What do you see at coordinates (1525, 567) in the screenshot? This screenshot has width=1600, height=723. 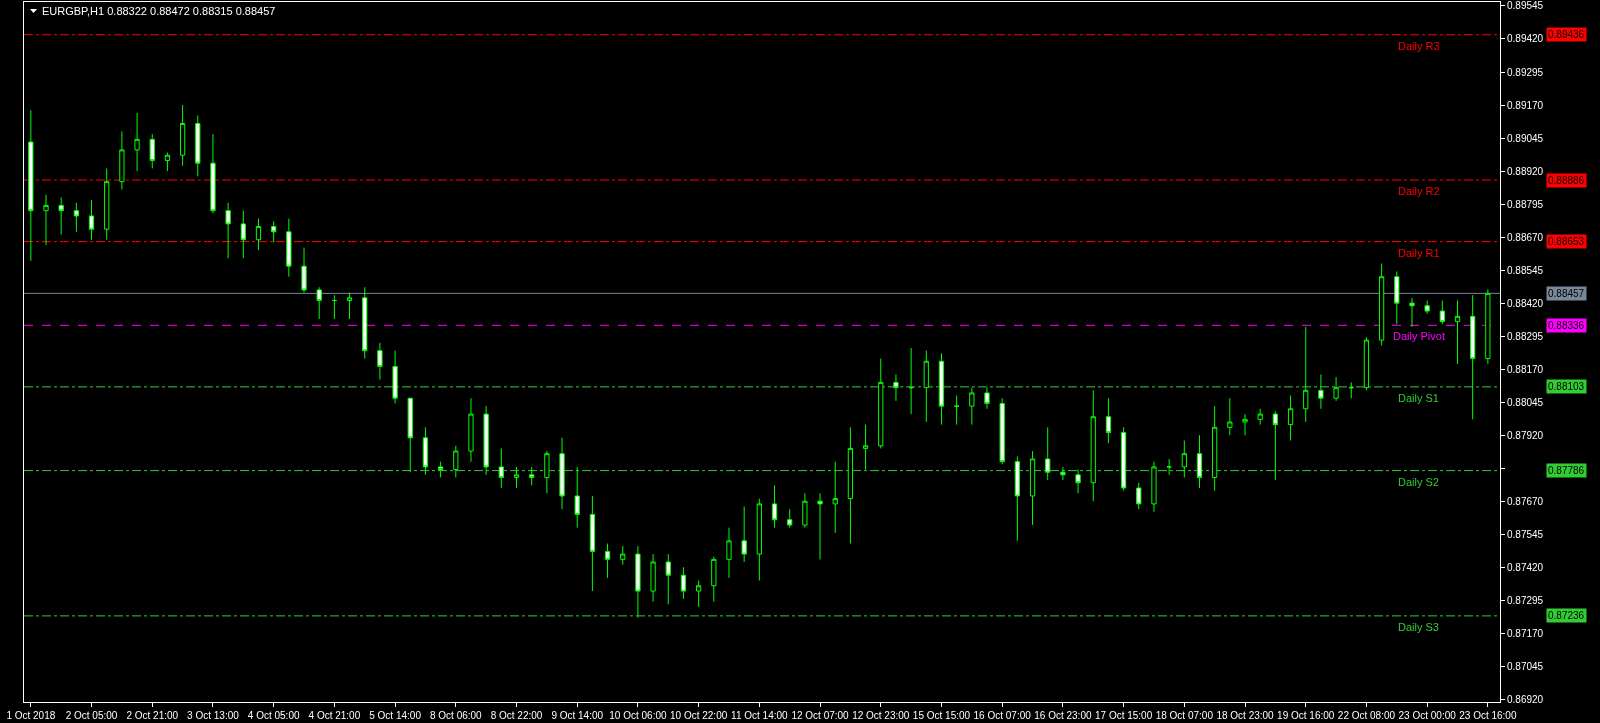 I see `y-tick-label: 0.87420` at bounding box center [1525, 567].